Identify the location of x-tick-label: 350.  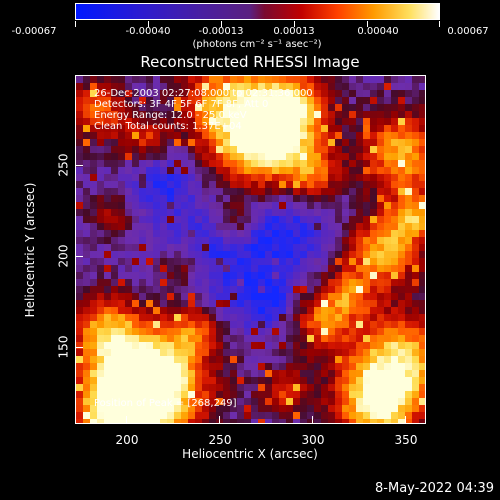
(406, 440).